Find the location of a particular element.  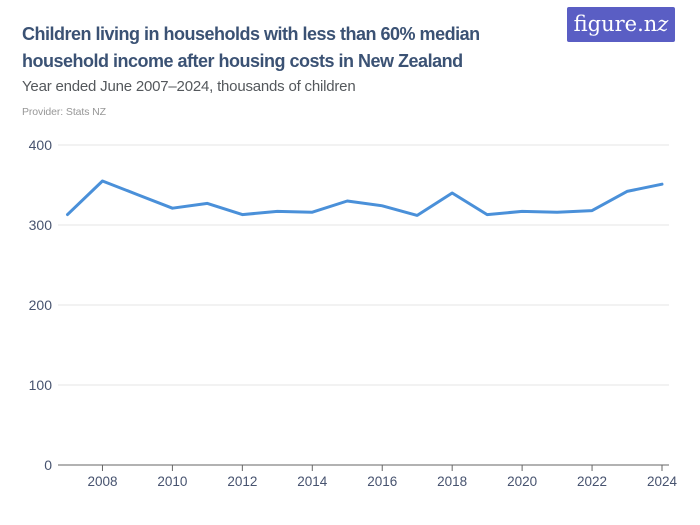

x-axis-label: 2008 is located at coordinates (102, 481).